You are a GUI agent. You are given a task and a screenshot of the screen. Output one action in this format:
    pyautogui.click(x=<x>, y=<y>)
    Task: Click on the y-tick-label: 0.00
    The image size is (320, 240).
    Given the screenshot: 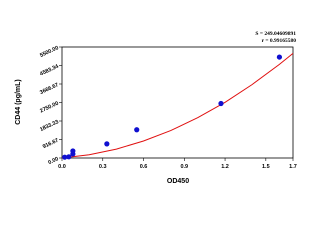 What is the action you would take?
    pyautogui.click(x=53, y=161)
    